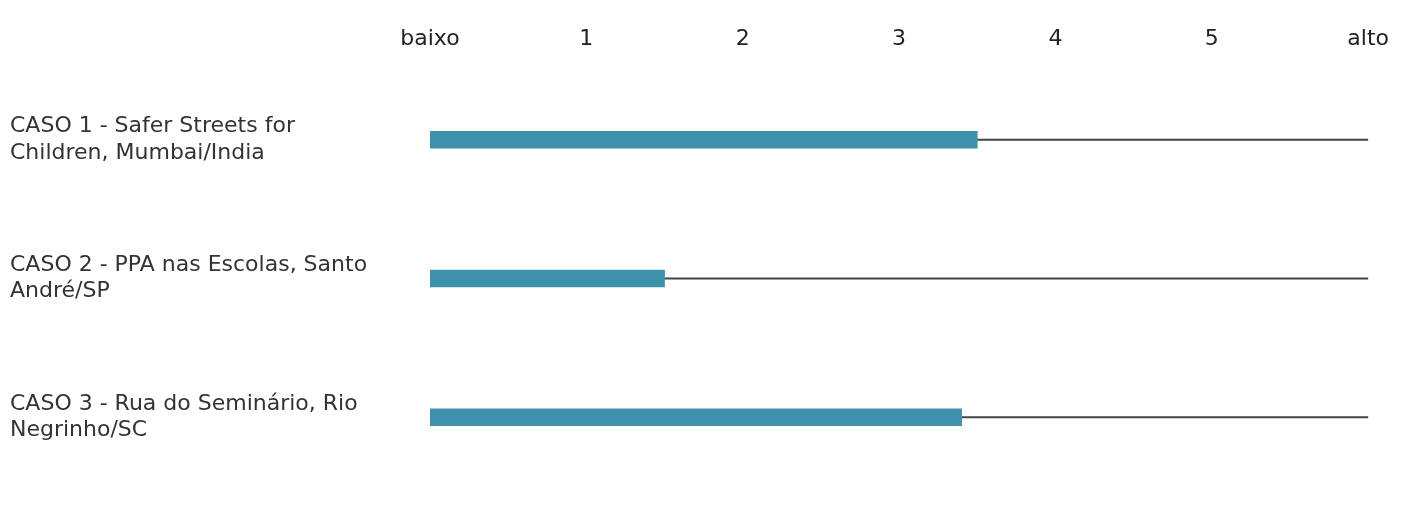  What do you see at coordinates (1211, 37) in the screenshot?
I see `x-tick-label: 5` at bounding box center [1211, 37].